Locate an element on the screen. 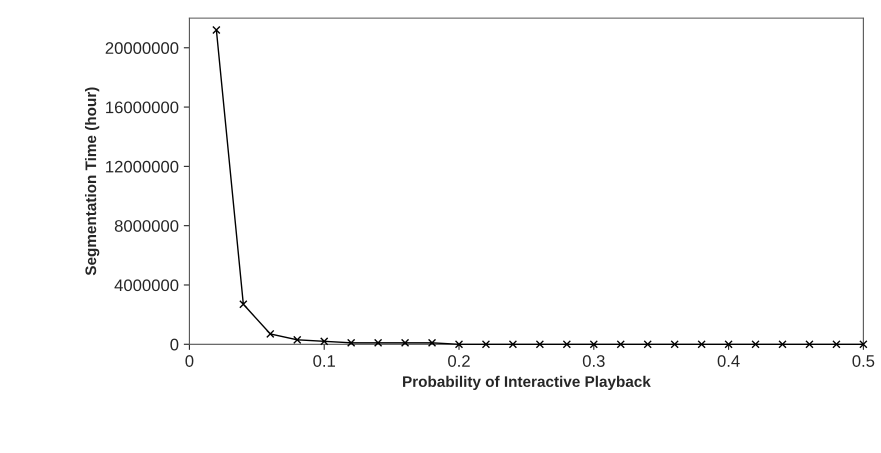 The image size is (881, 453). x-tick-label: 0.3 is located at coordinates (593, 361).